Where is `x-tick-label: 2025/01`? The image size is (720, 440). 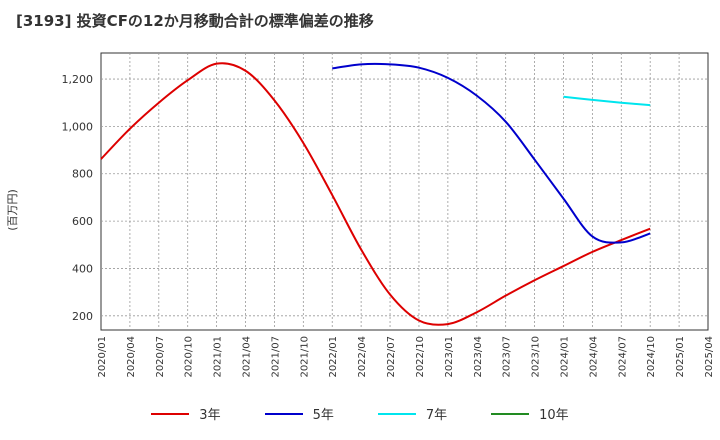 x-tick-label: 2025/01 is located at coordinates (680, 357).